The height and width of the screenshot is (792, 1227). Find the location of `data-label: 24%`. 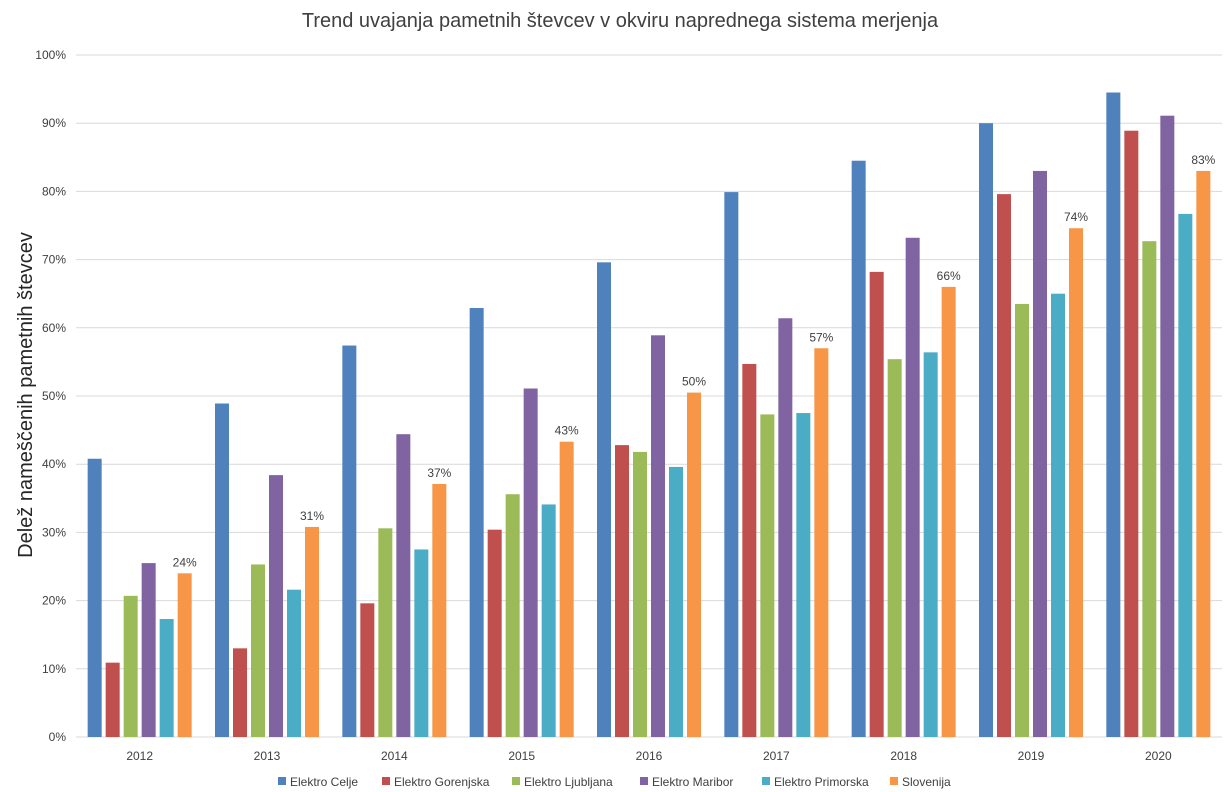

data-label: 24% is located at coordinates (185, 562).